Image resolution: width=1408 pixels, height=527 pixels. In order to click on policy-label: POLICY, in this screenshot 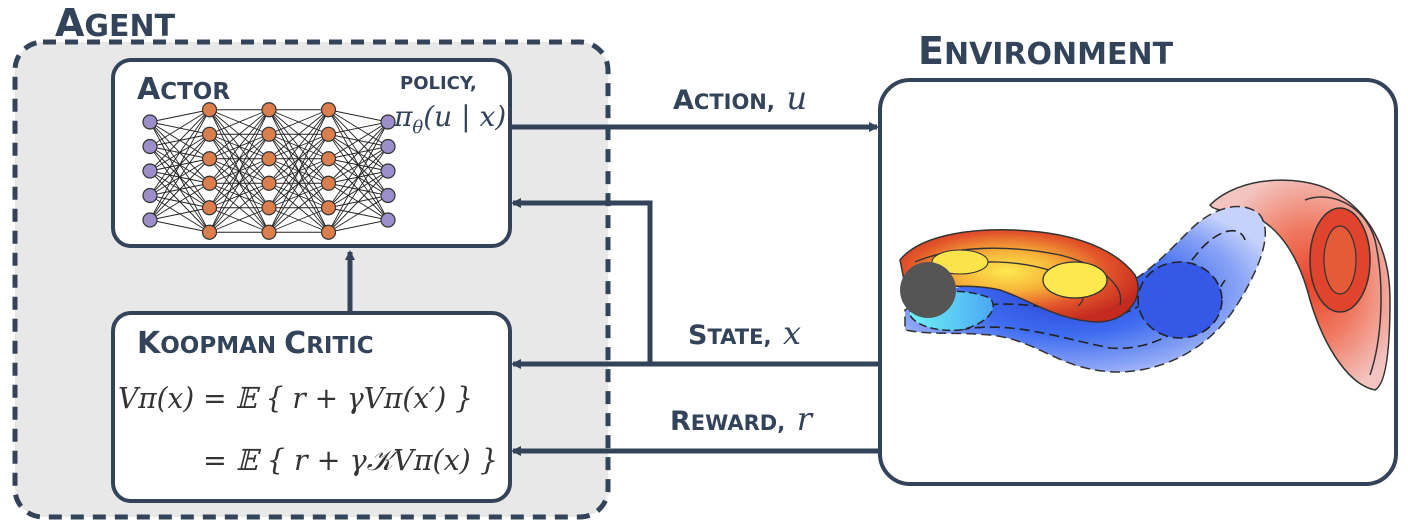, I will do `click(438, 83)`.